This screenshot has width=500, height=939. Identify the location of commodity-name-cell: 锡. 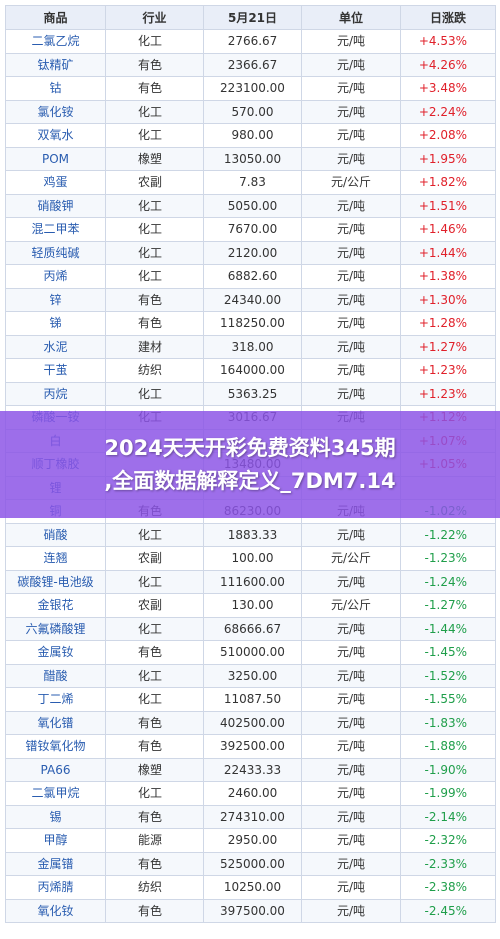
(55, 816).